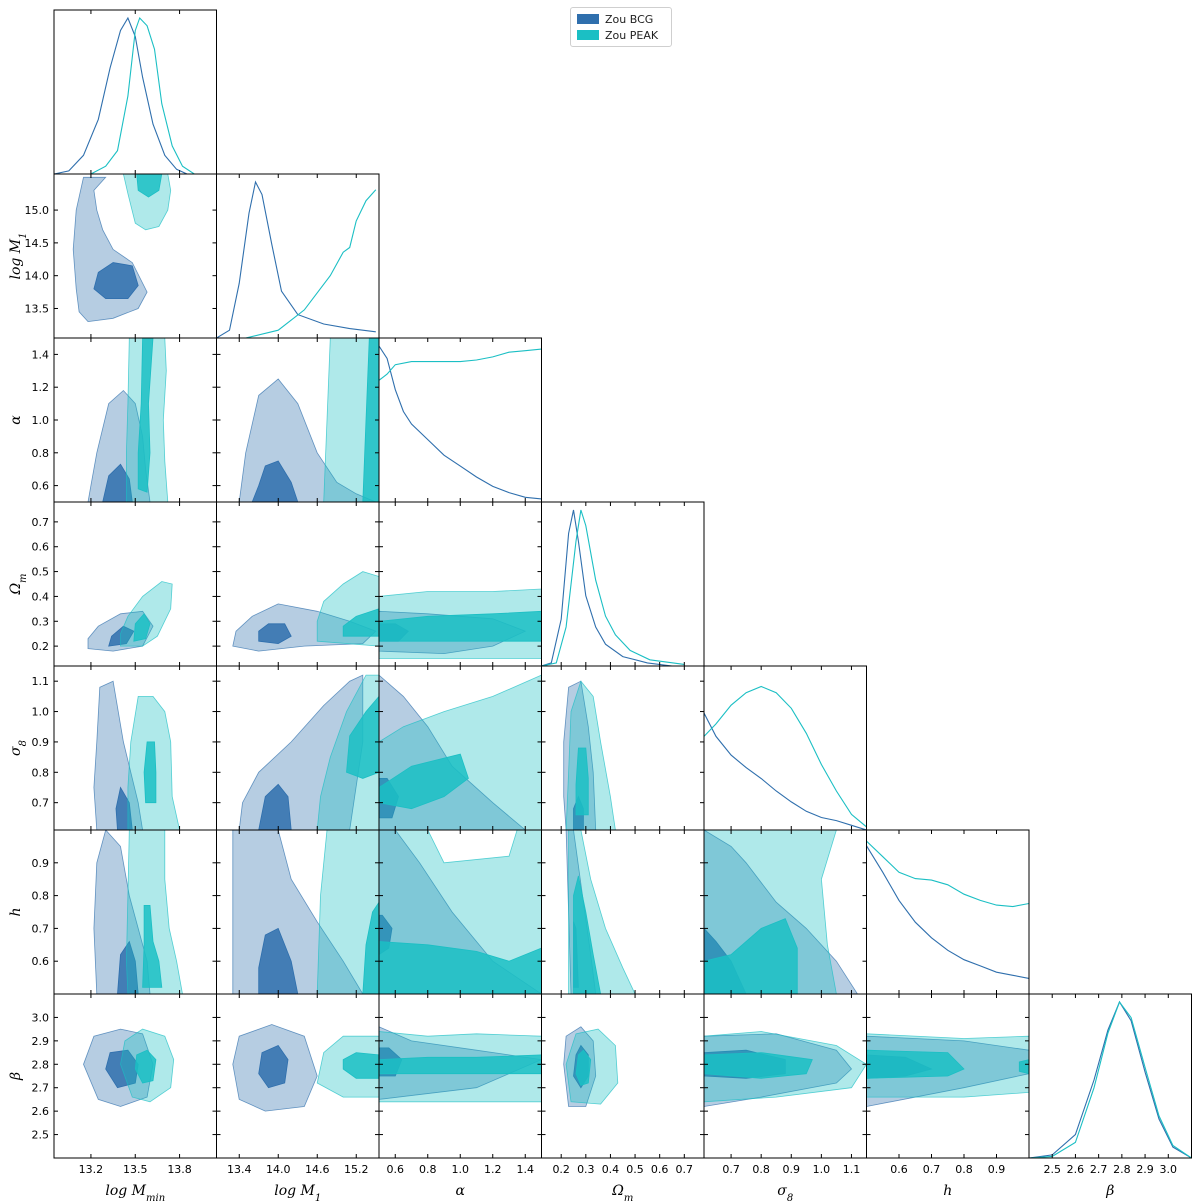 Image resolution: width=1200 pixels, height=1201 pixels. What do you see at coordinates (583, 1067) in the screenshot?
I see `contour-inner-zou-peak-Om-beta` at bounding box center [583, 1067].